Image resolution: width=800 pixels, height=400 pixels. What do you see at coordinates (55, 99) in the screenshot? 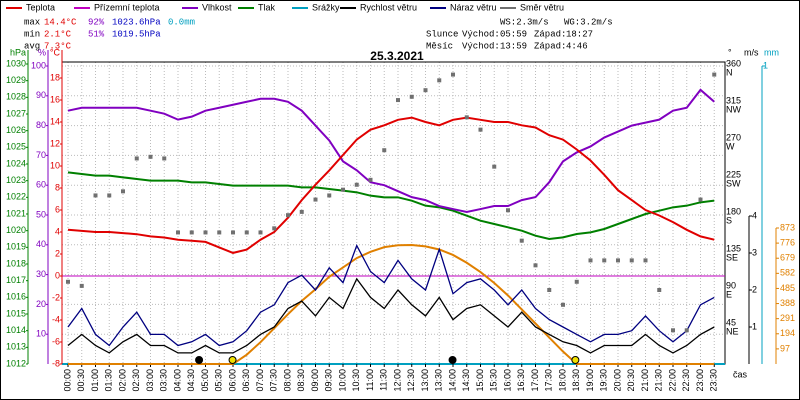
I see `y-tick-label: 16` at bounding box center [55, 99].